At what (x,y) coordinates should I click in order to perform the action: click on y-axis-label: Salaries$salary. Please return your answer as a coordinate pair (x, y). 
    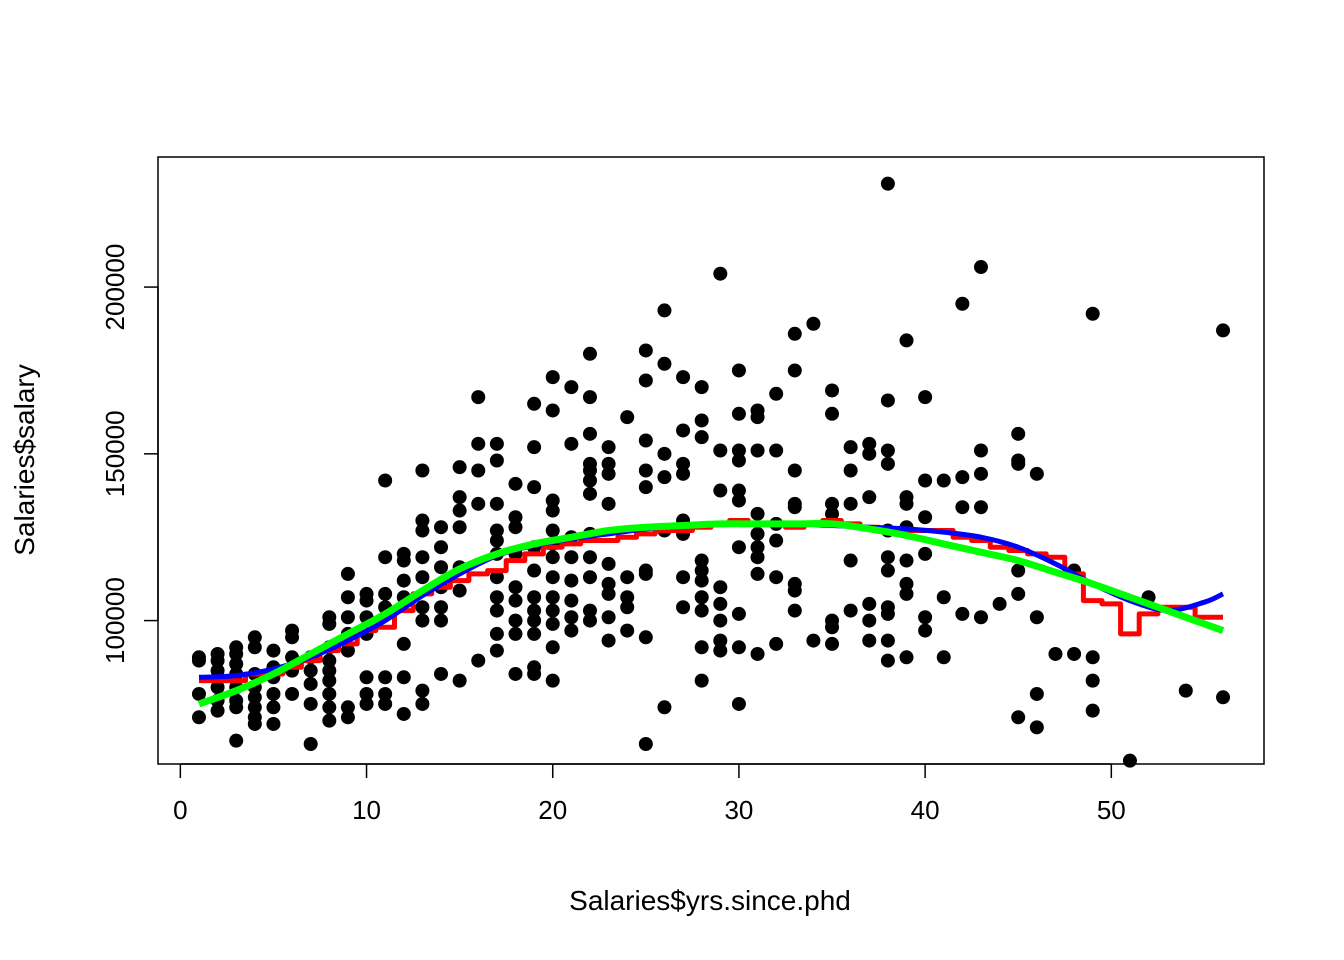
    Looking at the image, I should click on (24, 459).